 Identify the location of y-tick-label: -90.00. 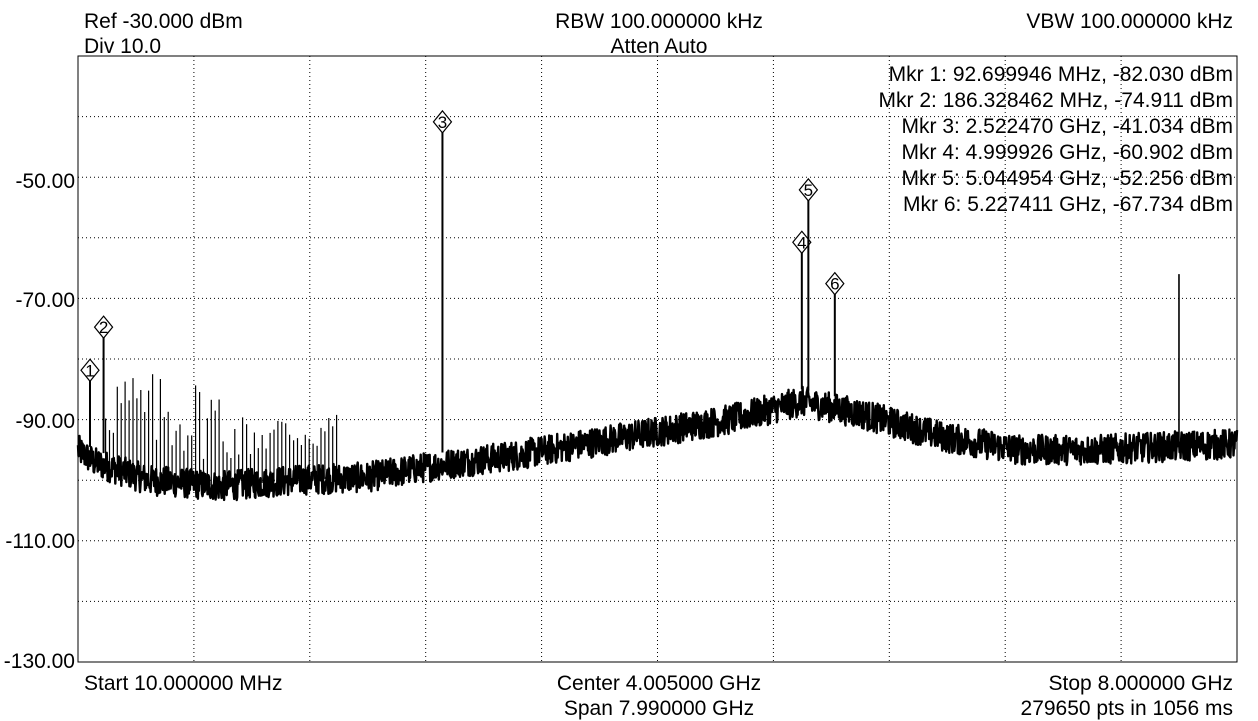
(45, 421).